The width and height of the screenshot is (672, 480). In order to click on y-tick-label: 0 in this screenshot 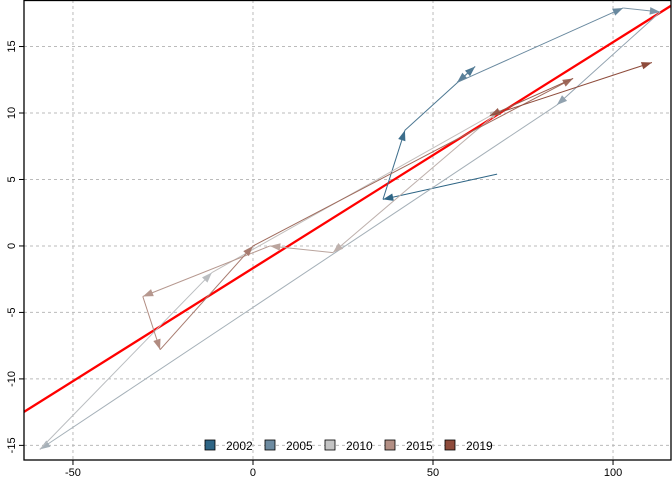, I will do `click(12, 246)`.